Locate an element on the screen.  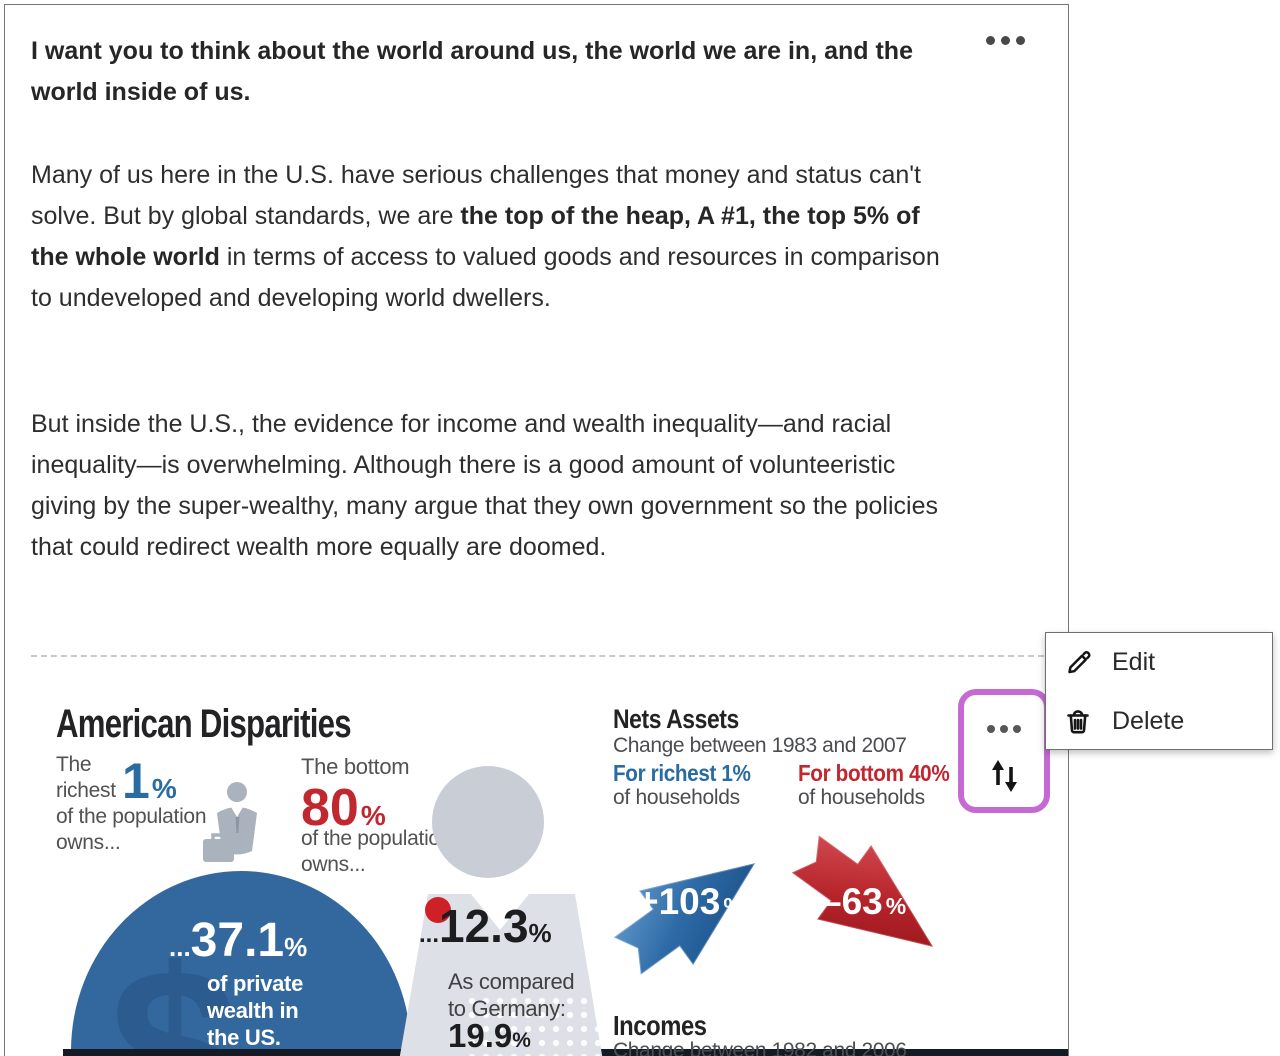
net-assets-bottom-label: For bottom 40% is located at coordinates (874, 773).